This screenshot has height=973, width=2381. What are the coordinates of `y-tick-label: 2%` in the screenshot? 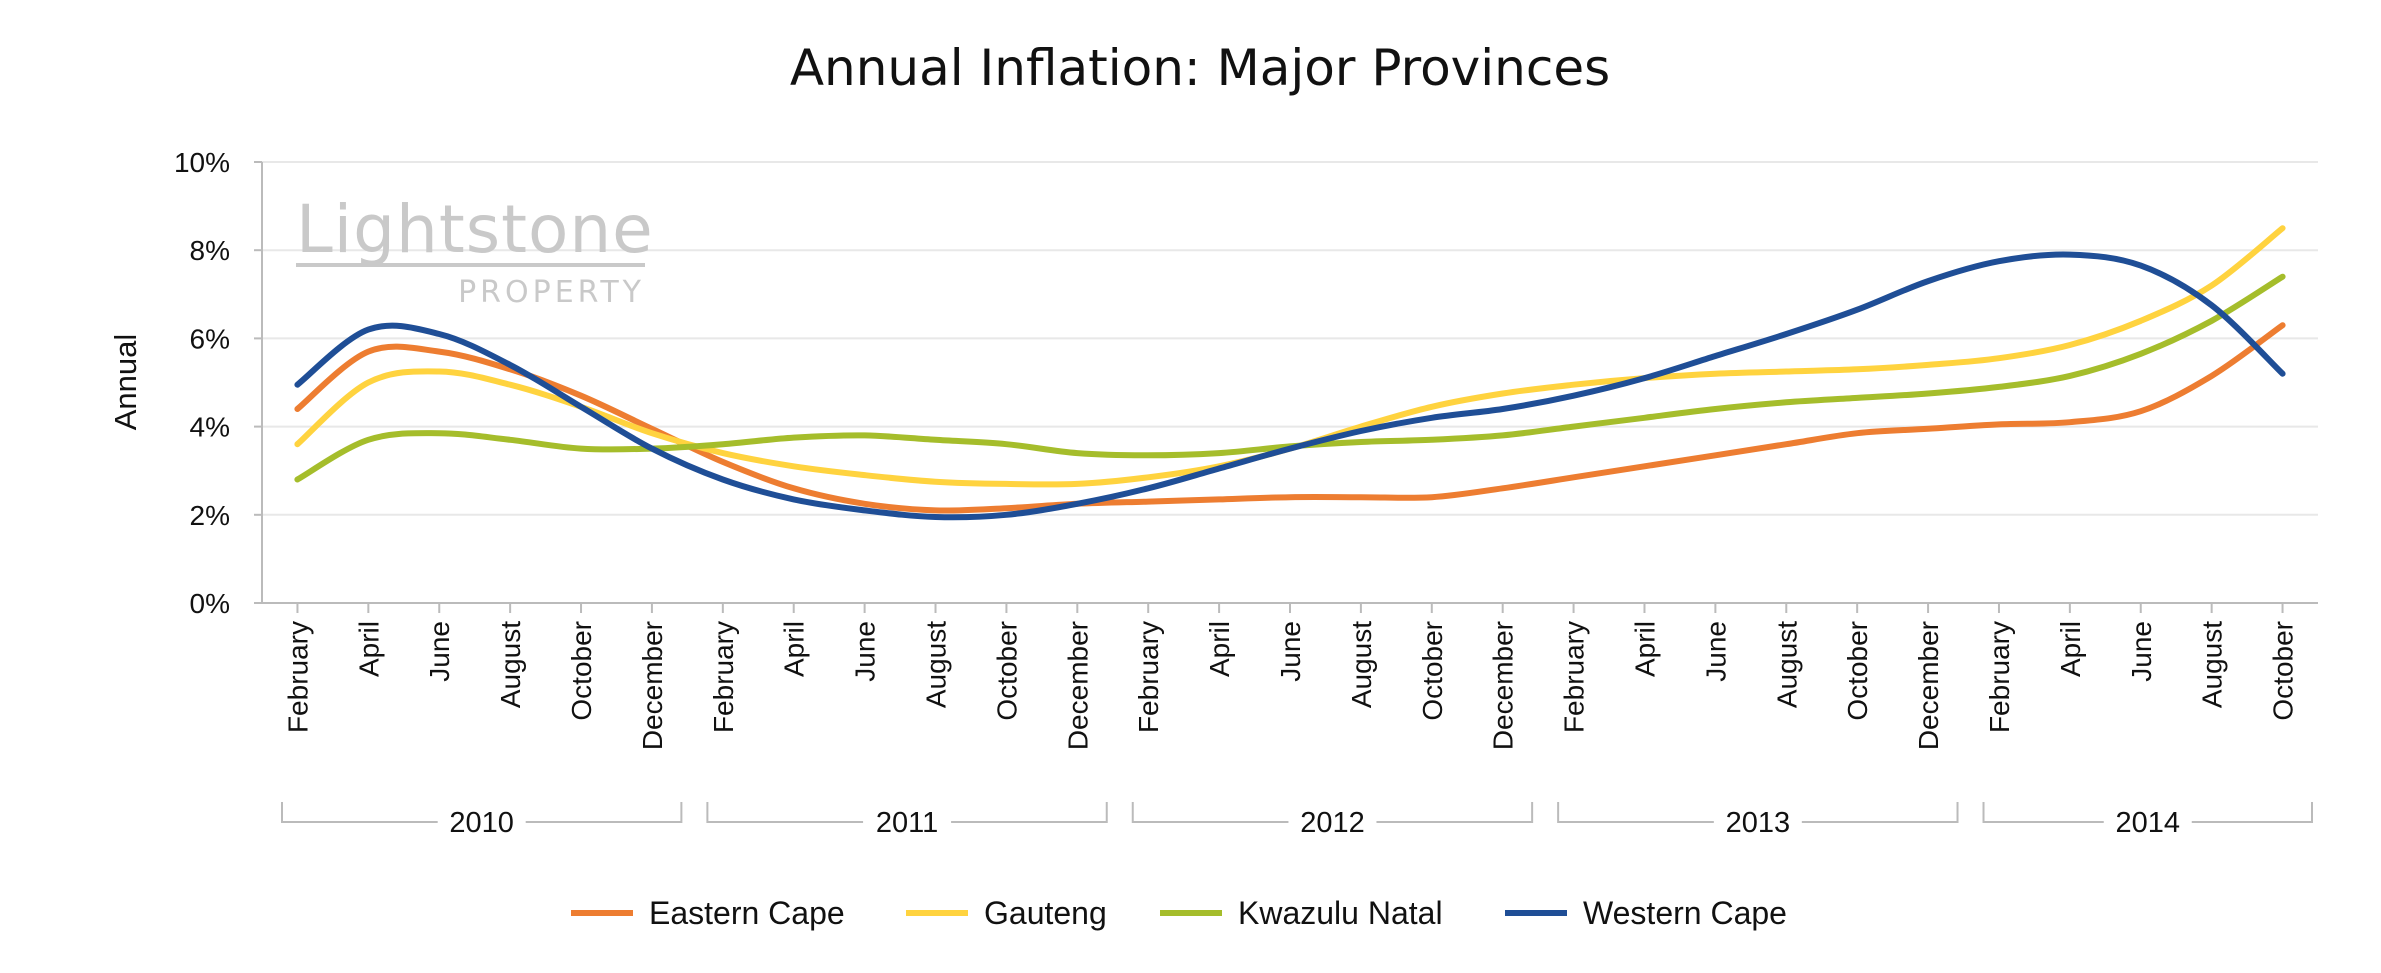 It's located at (210, 515).